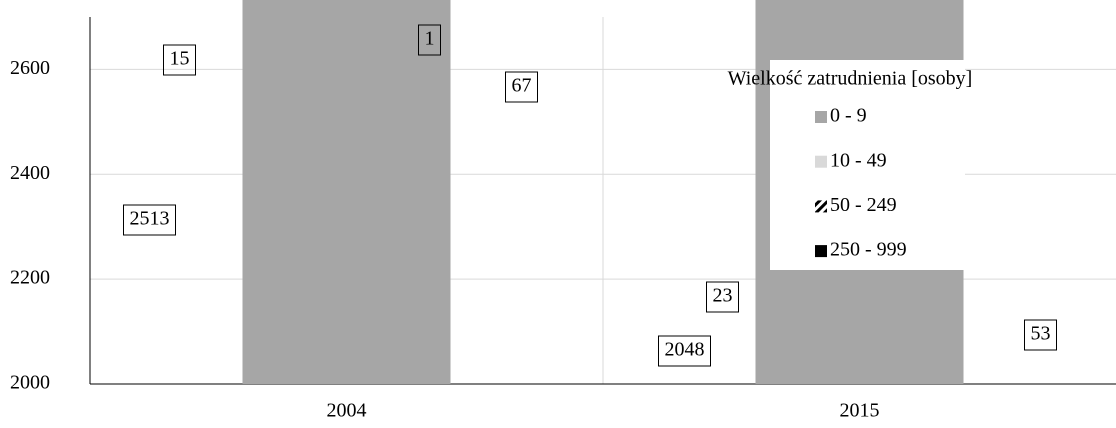 This screenshot has height=428, width=1116. I want to click on x-tick-label: 2004, so click(347, 411).